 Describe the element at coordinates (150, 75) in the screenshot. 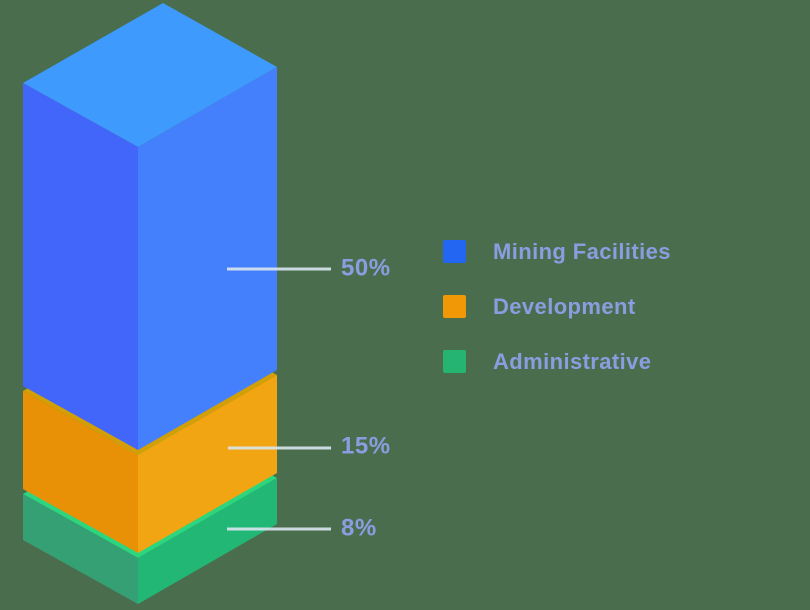

I see `mining-top-face` at that location.